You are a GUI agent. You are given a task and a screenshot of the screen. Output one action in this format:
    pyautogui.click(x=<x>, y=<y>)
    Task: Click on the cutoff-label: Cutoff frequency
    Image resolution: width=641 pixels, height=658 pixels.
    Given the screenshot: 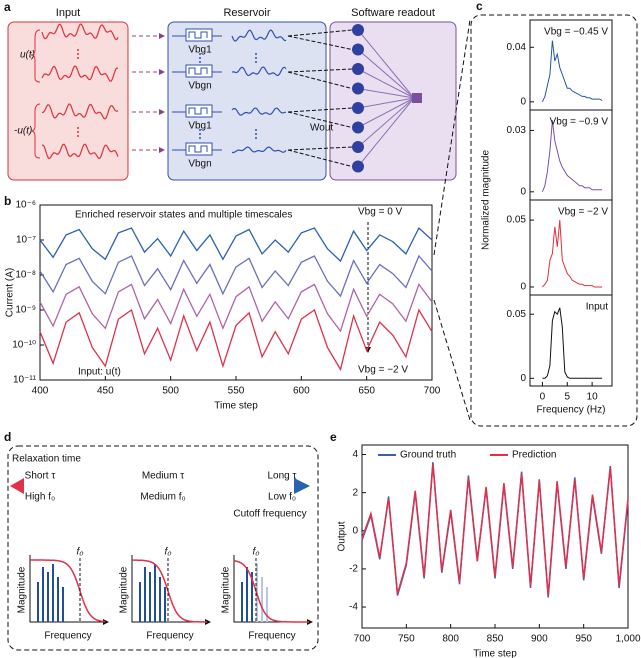 What is the action you would take?
    pyautogui.click(x=269, y=514)
    